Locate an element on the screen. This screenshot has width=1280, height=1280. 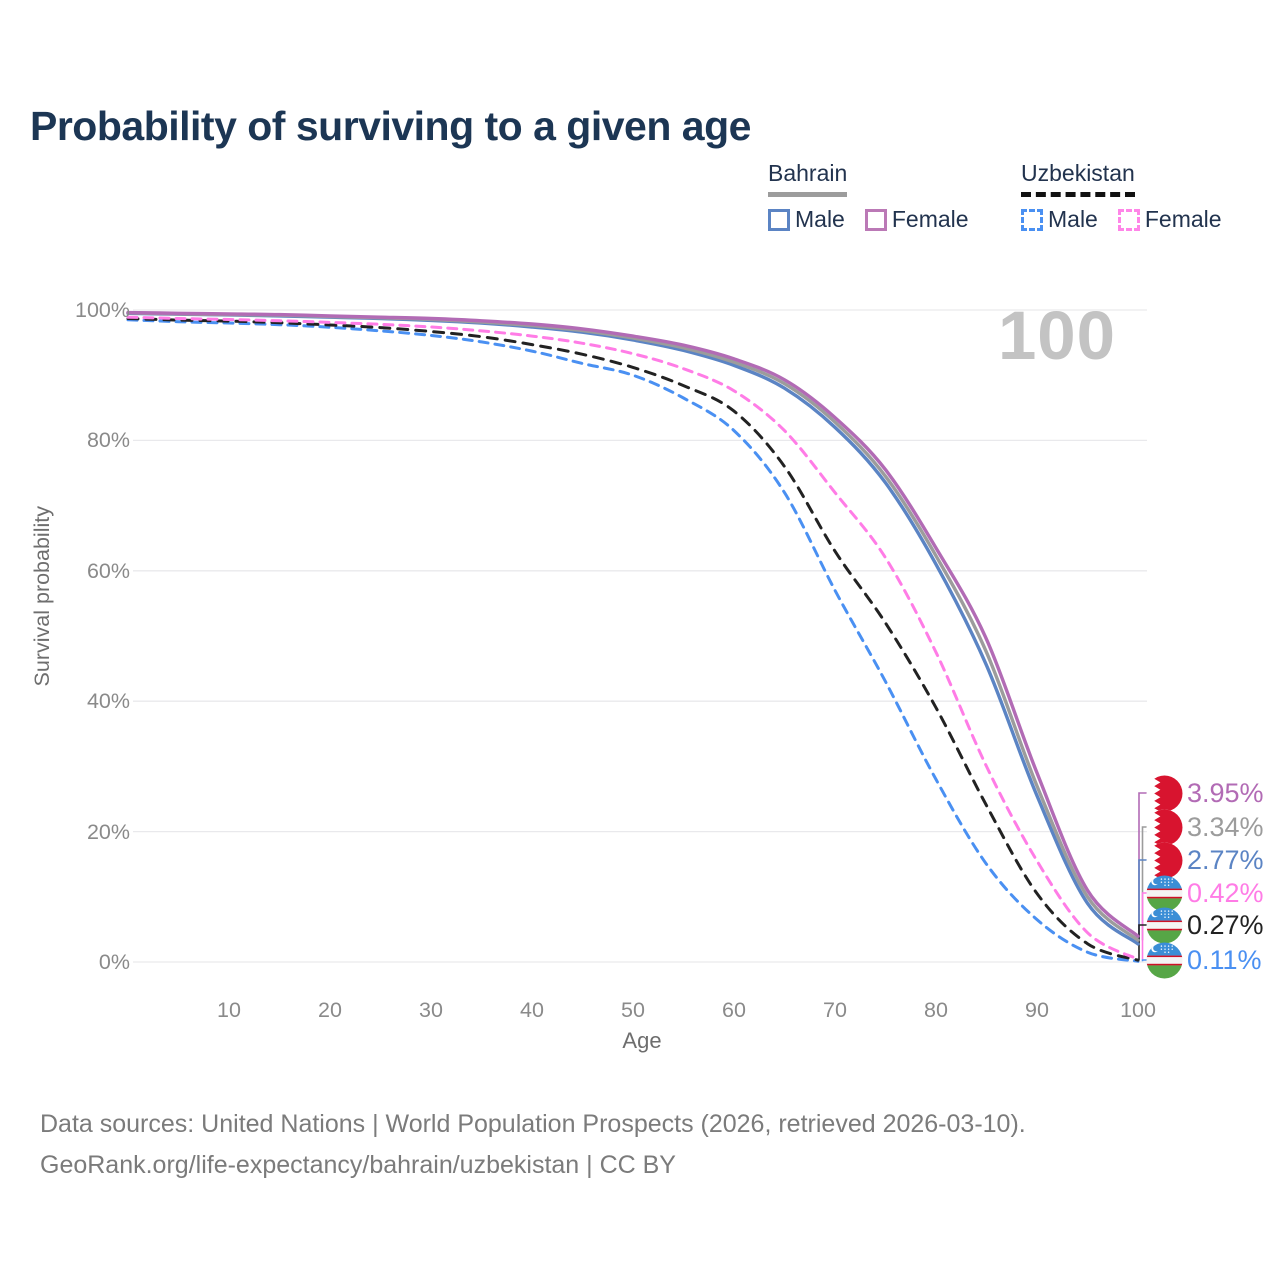
legend-swatch-bahrain-female is located at coordinates (875, 219).